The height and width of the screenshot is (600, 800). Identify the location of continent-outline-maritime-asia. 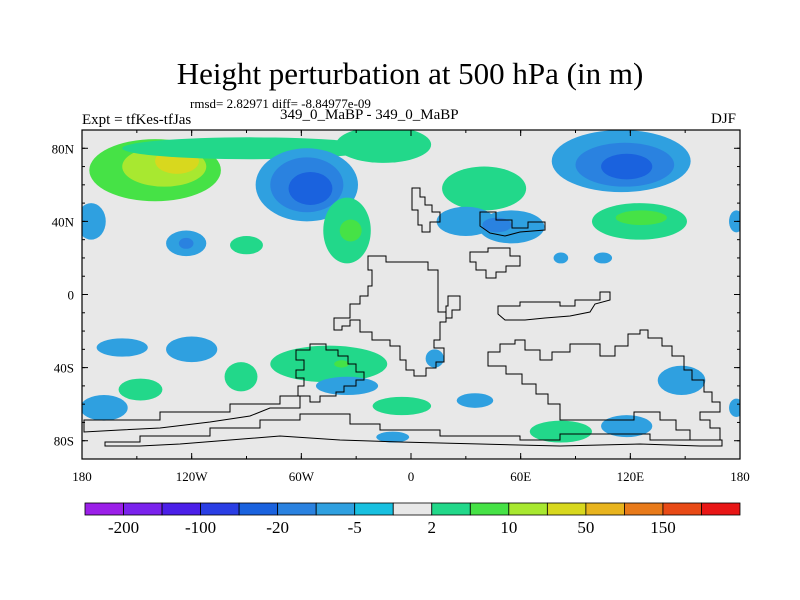
(554, 306).